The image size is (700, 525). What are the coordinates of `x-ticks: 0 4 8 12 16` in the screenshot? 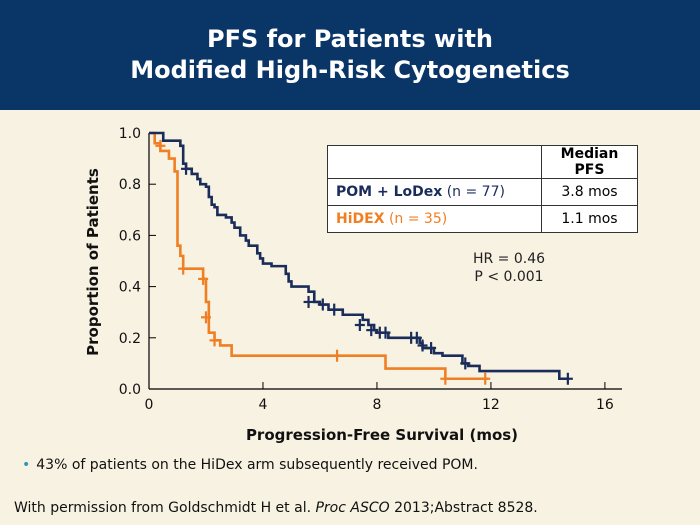 It's located at (379, 397).